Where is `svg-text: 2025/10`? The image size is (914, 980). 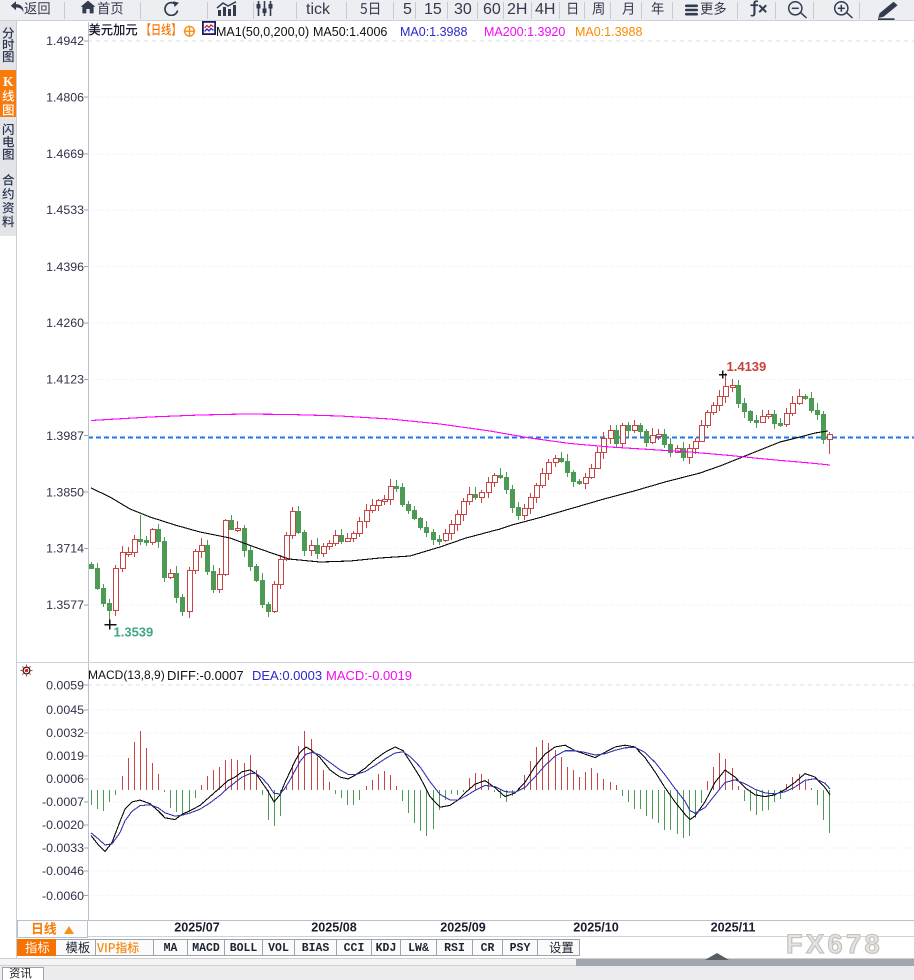 svg-text: 2025/10 is located at coordinates (596, 928).